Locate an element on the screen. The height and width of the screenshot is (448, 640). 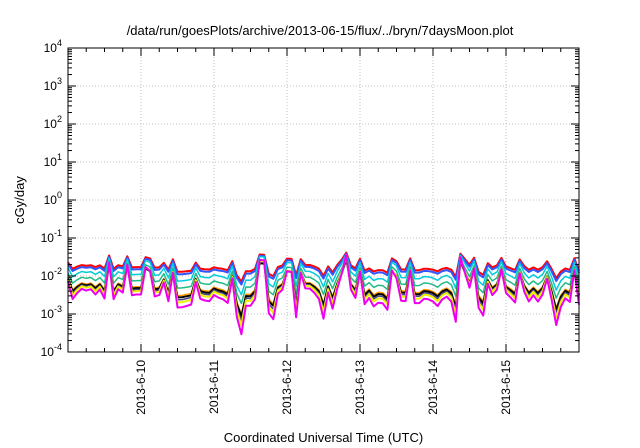
y-tick-label: 10⁻¹ is located at coordinates (51, 236).